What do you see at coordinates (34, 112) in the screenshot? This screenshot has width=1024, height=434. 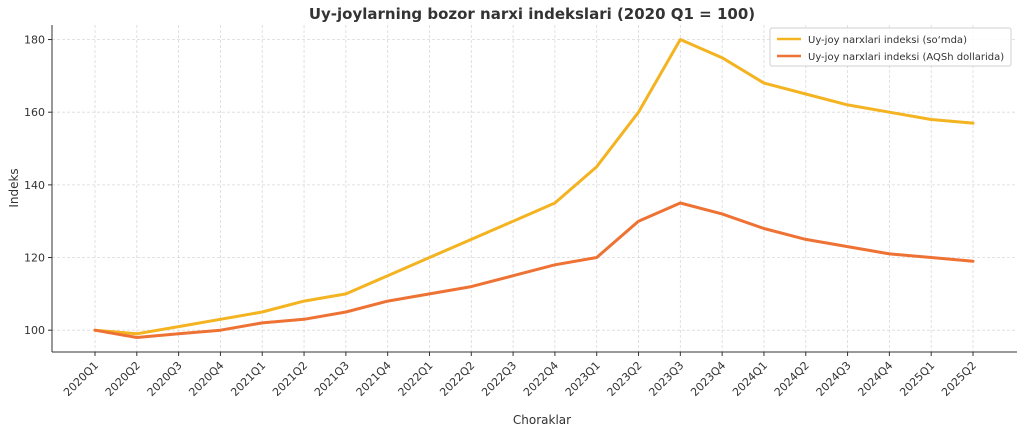 I see `y-tick-label: 160` at bounding box center [34, 112].